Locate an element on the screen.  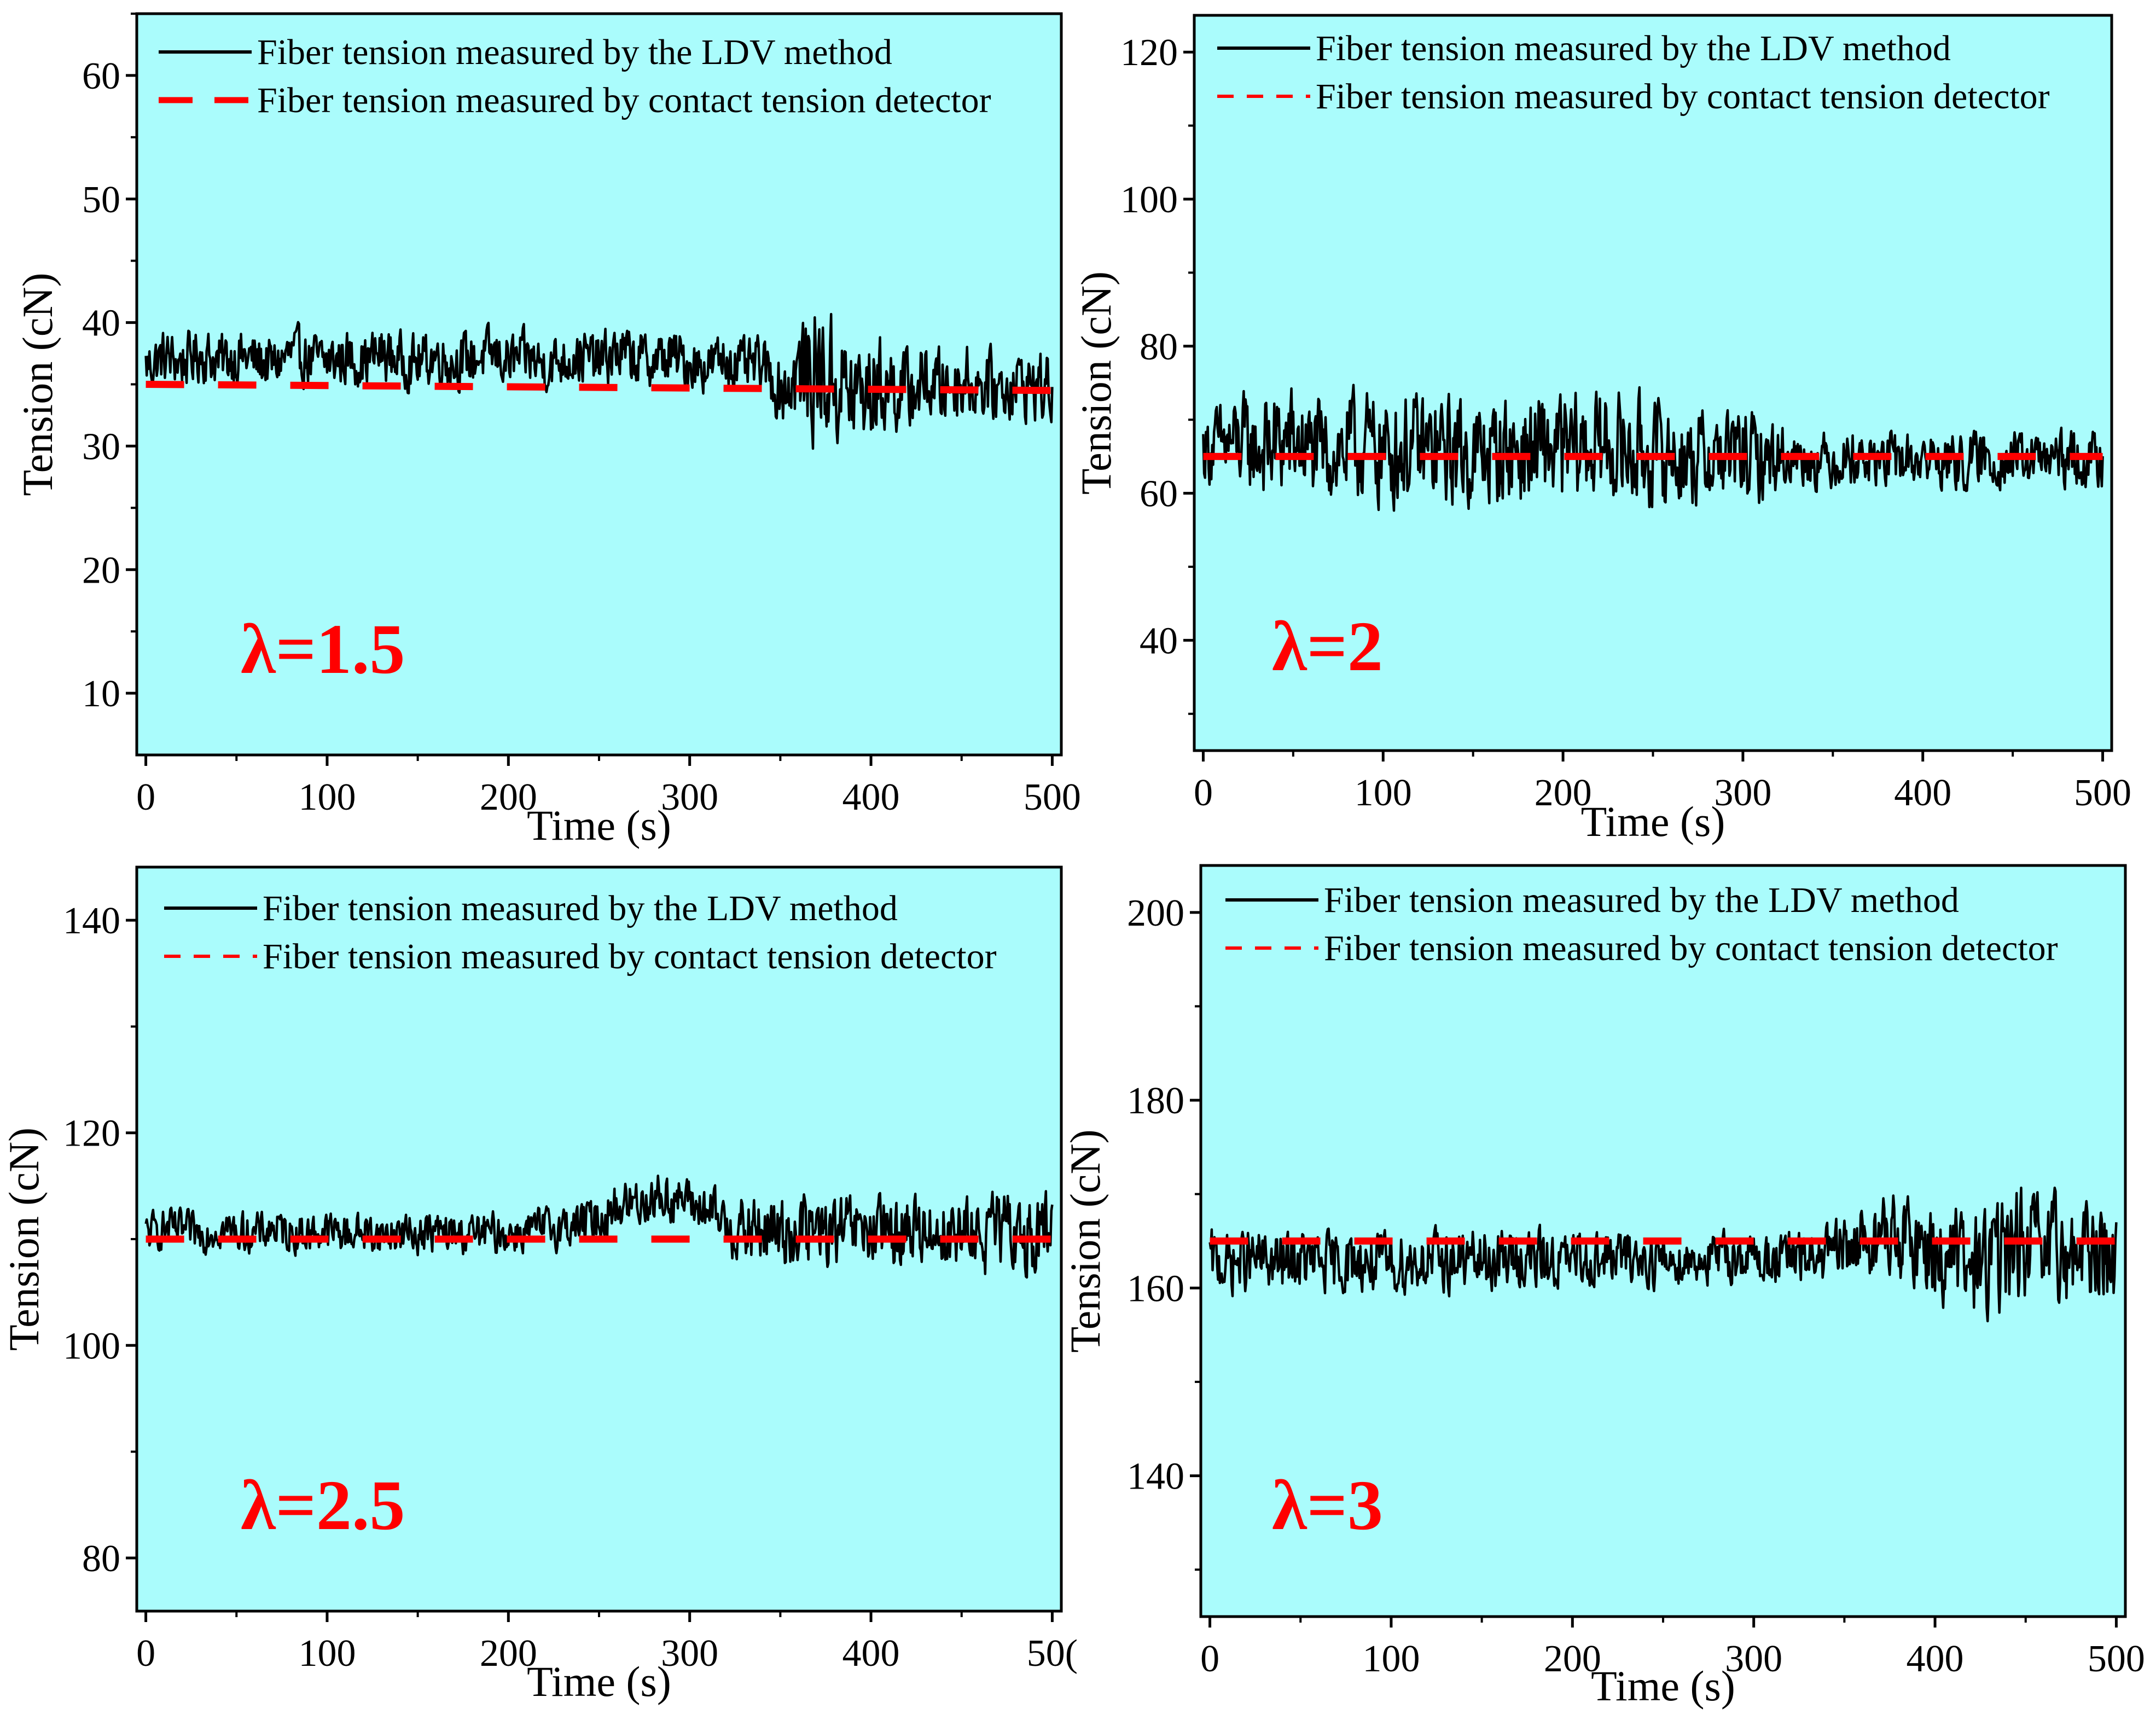
y-tick-label: 10 is located at coordinates (101, 694).